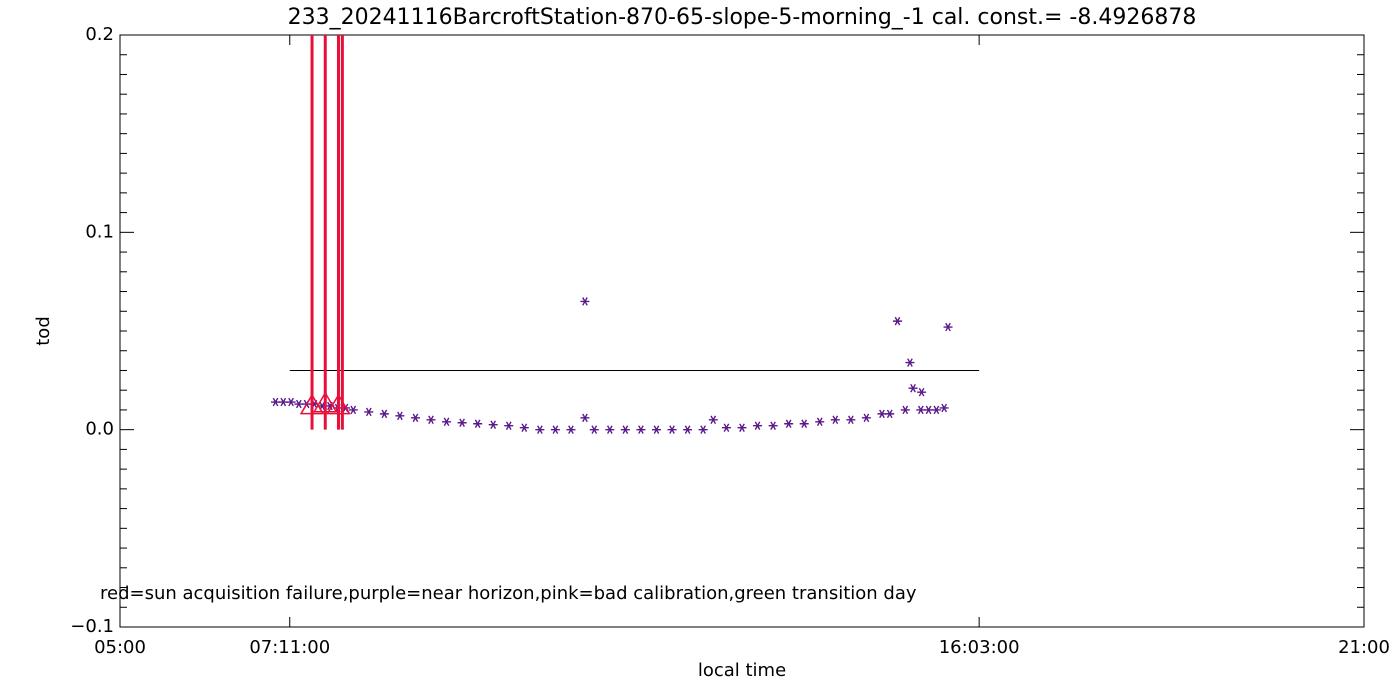  I want to click on x-tick-label: 16:03:00, so click(979, 647).